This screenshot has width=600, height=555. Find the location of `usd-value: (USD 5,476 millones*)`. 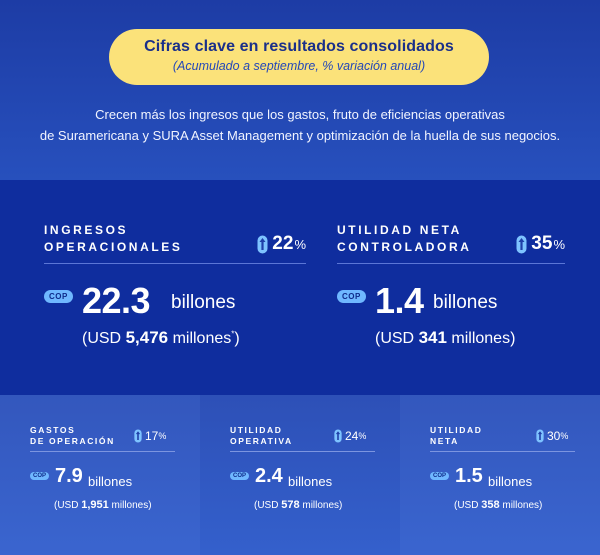

usd-value: (USD 5,476 millones*) is located at coordinates (161, 337).